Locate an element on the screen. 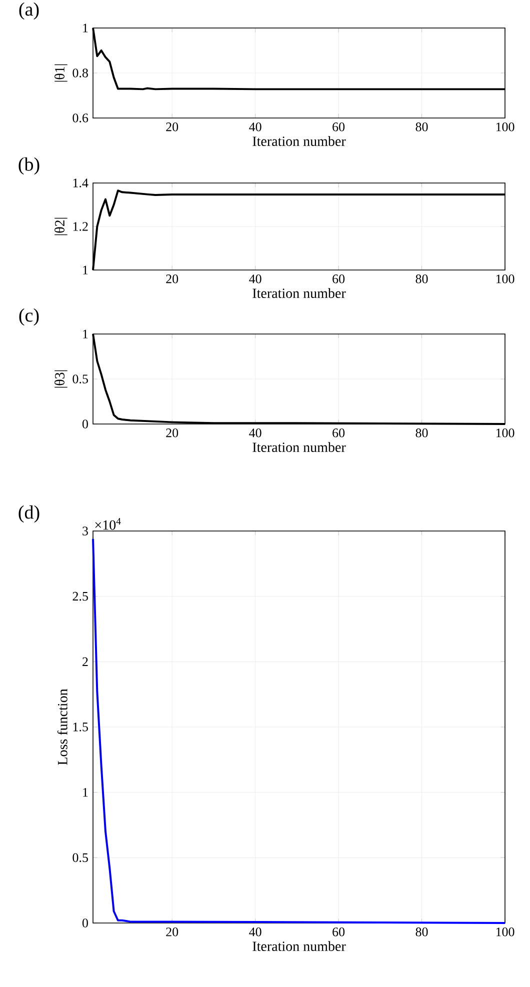 The image size is (530, 987). y-tick-label: 1.5 is located at coordinates (80, 727).